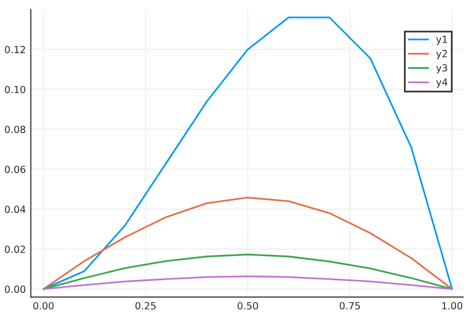  What do you see at coordinates (441, 40) in the screenshot?
I see `legend-label: y1` at bounding box center [441, 40].